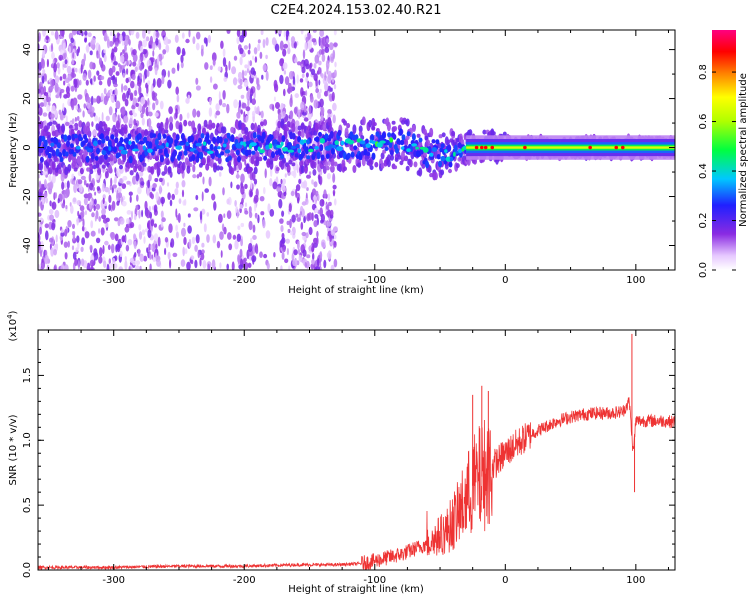 This screenshot has height=600, width=750. I want to click on y-tick-label: 1.5, so click(27, 375).